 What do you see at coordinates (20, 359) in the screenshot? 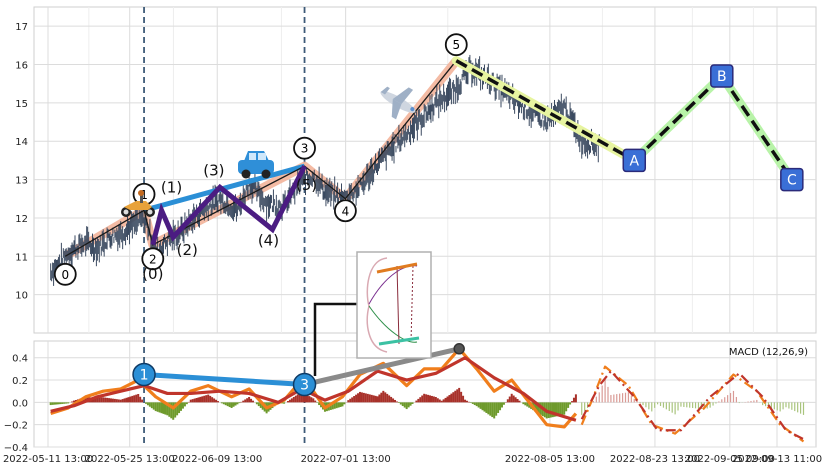
I see `macd-tick-label: 0.4` at bounding box center [20, 359].